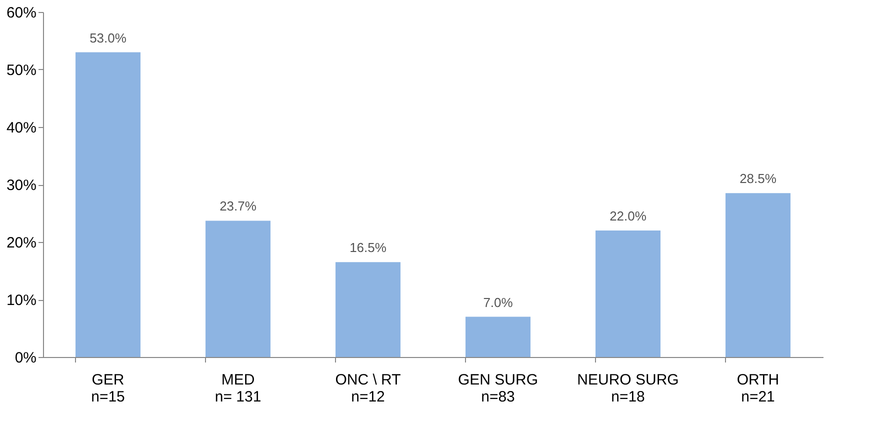 The image size is (870, 448). I want to click on y-tick-label: 30%, so click(21, 185).